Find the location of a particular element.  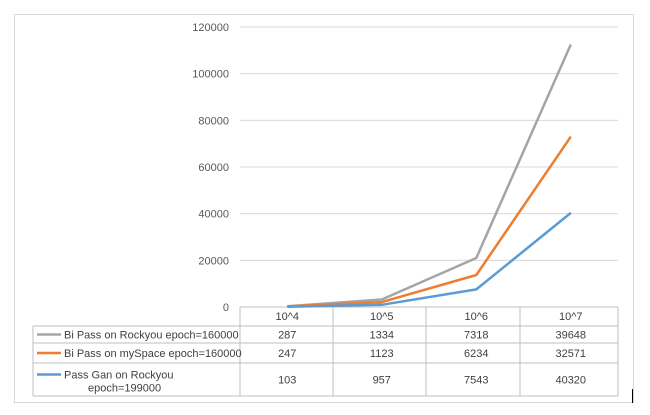

y-tick-label: 40000 is located at coordinates (213, 215).